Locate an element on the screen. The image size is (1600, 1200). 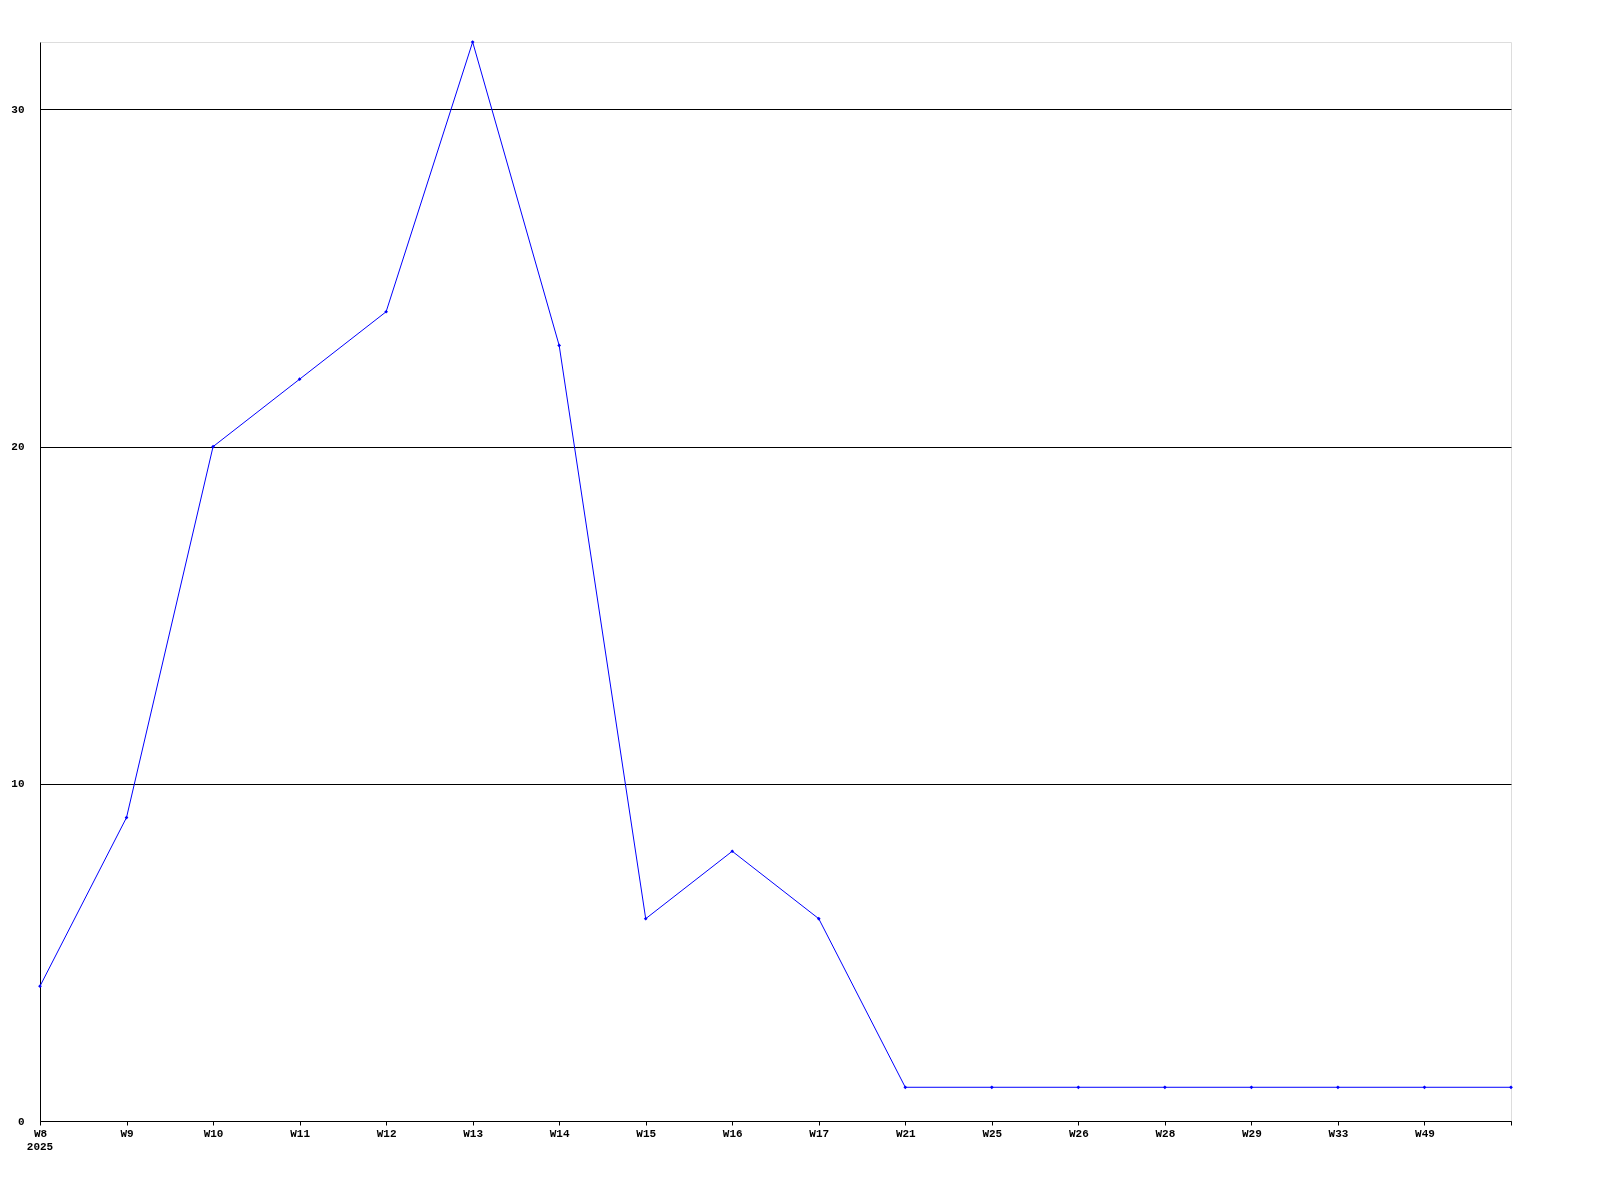
x-tick-label: W16 is located at coordinates (732, 1133).